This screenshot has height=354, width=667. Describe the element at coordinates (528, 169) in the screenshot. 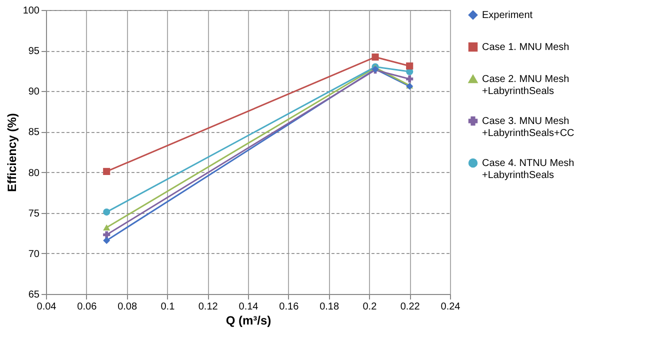

I see `legend-label: Case 4. NTNU Mesh +LabyrinthSeals` at that location.